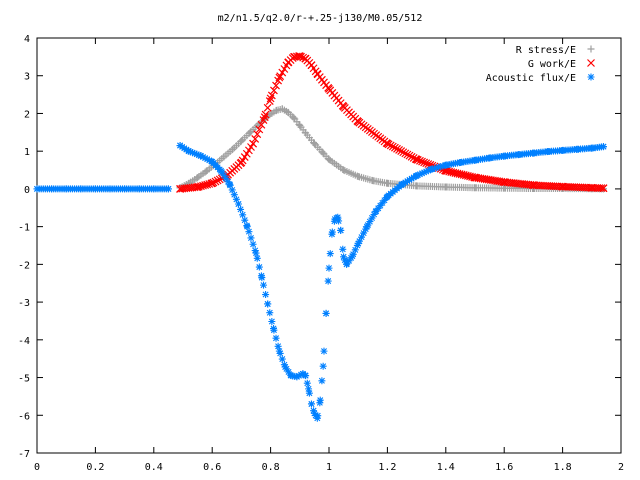 The width and height of the screenshot is (640, 480). What do you see at coordinates (446, 467) in the screenshot?
I see `x-tick-label: 1.4` at bounding box center [446, 467].